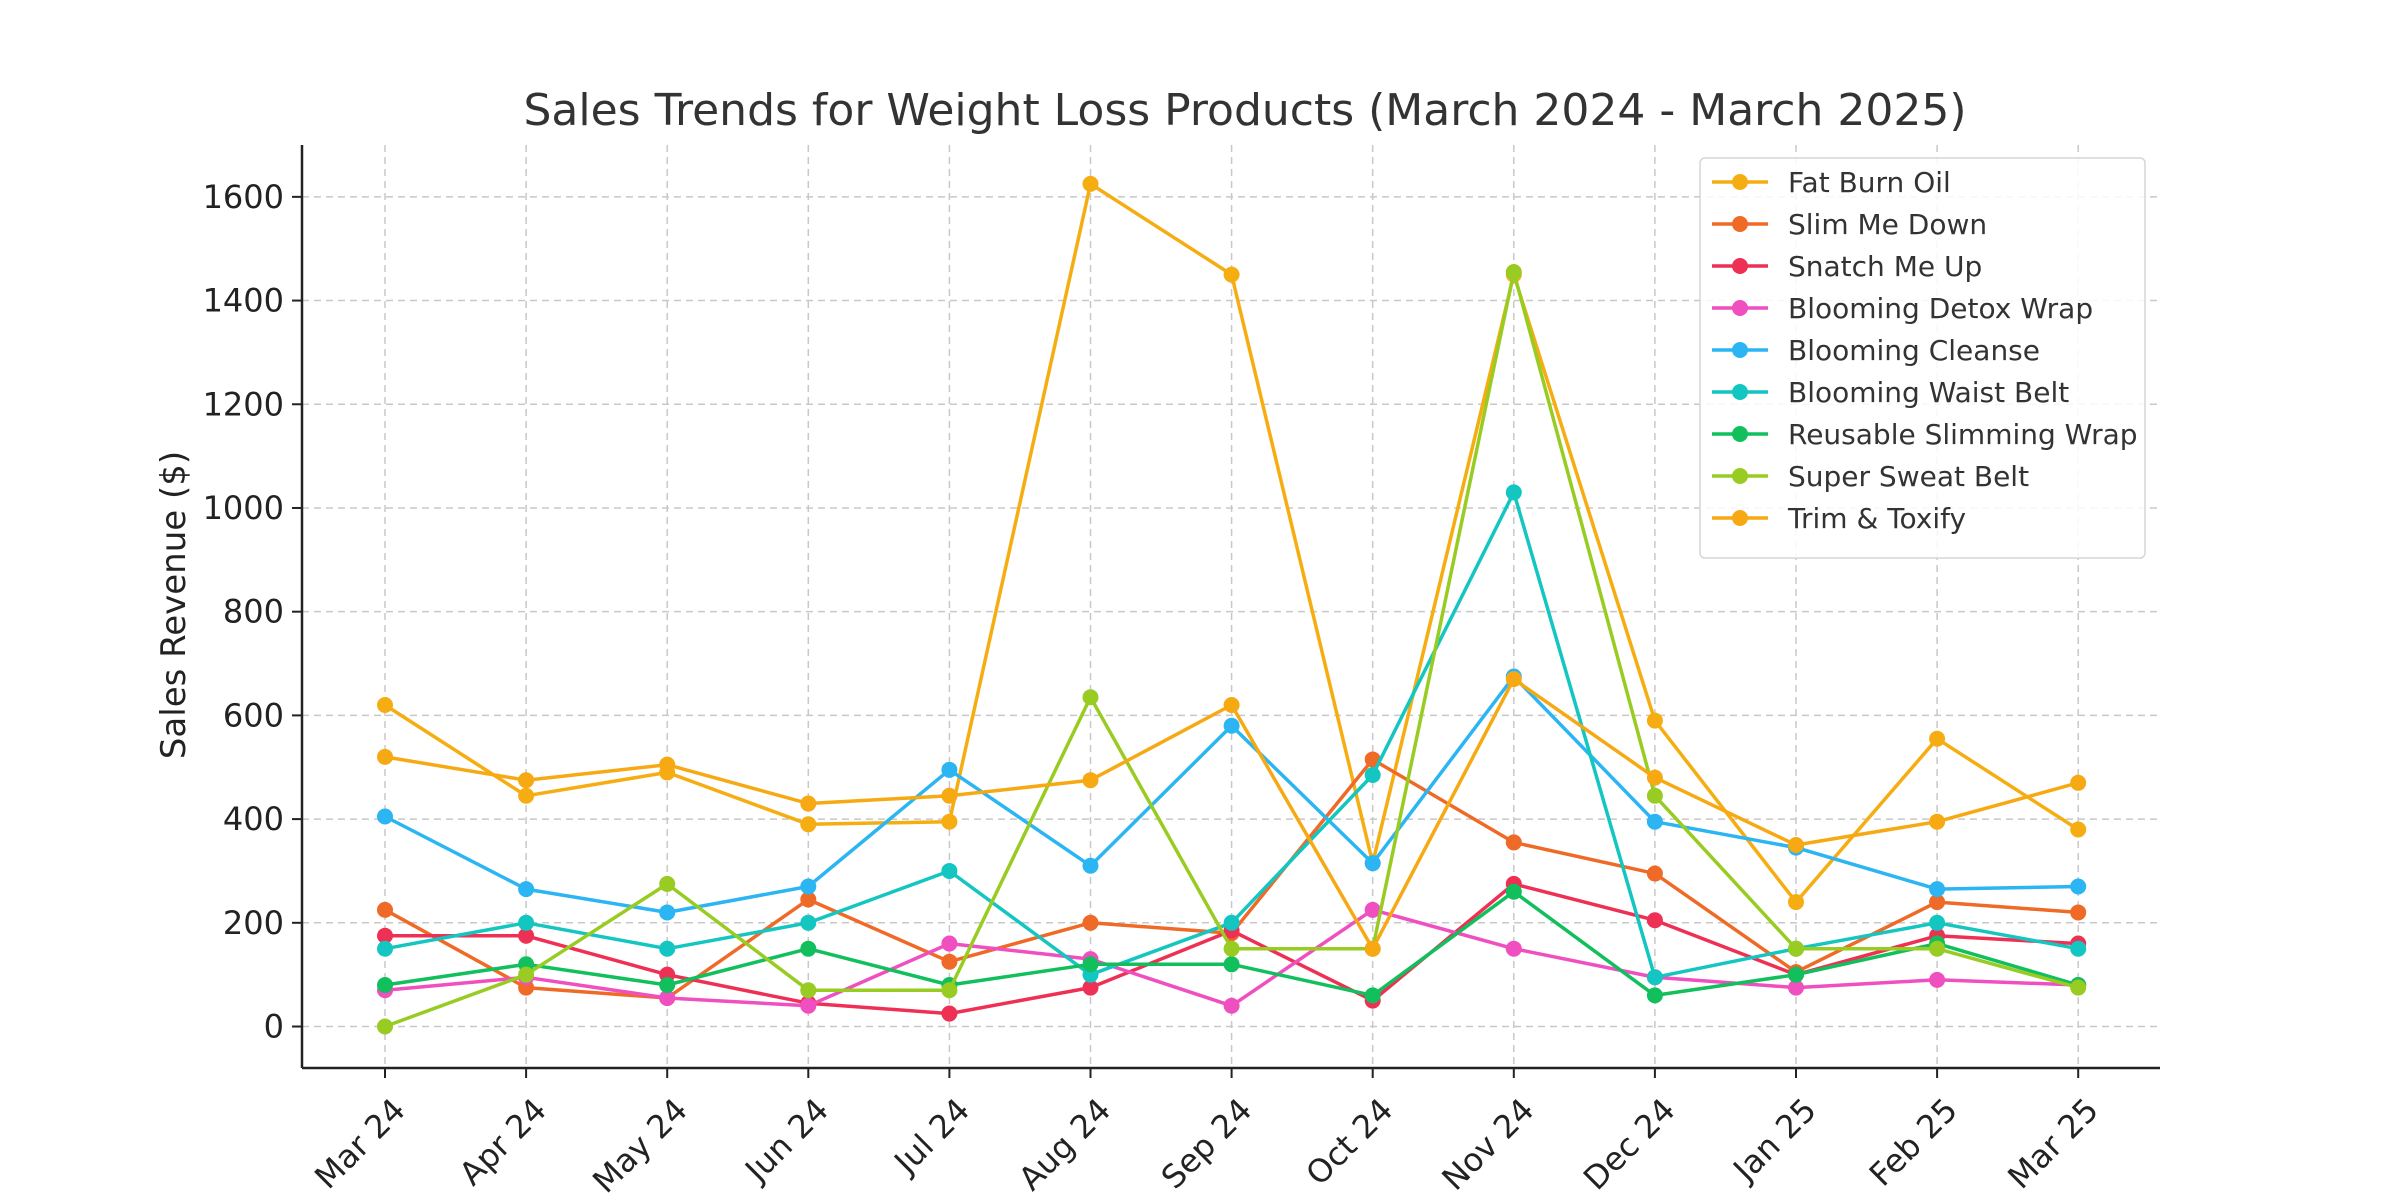  I want to click on legend-label: Reusable Slimming Wrap, so click(1963, 434).